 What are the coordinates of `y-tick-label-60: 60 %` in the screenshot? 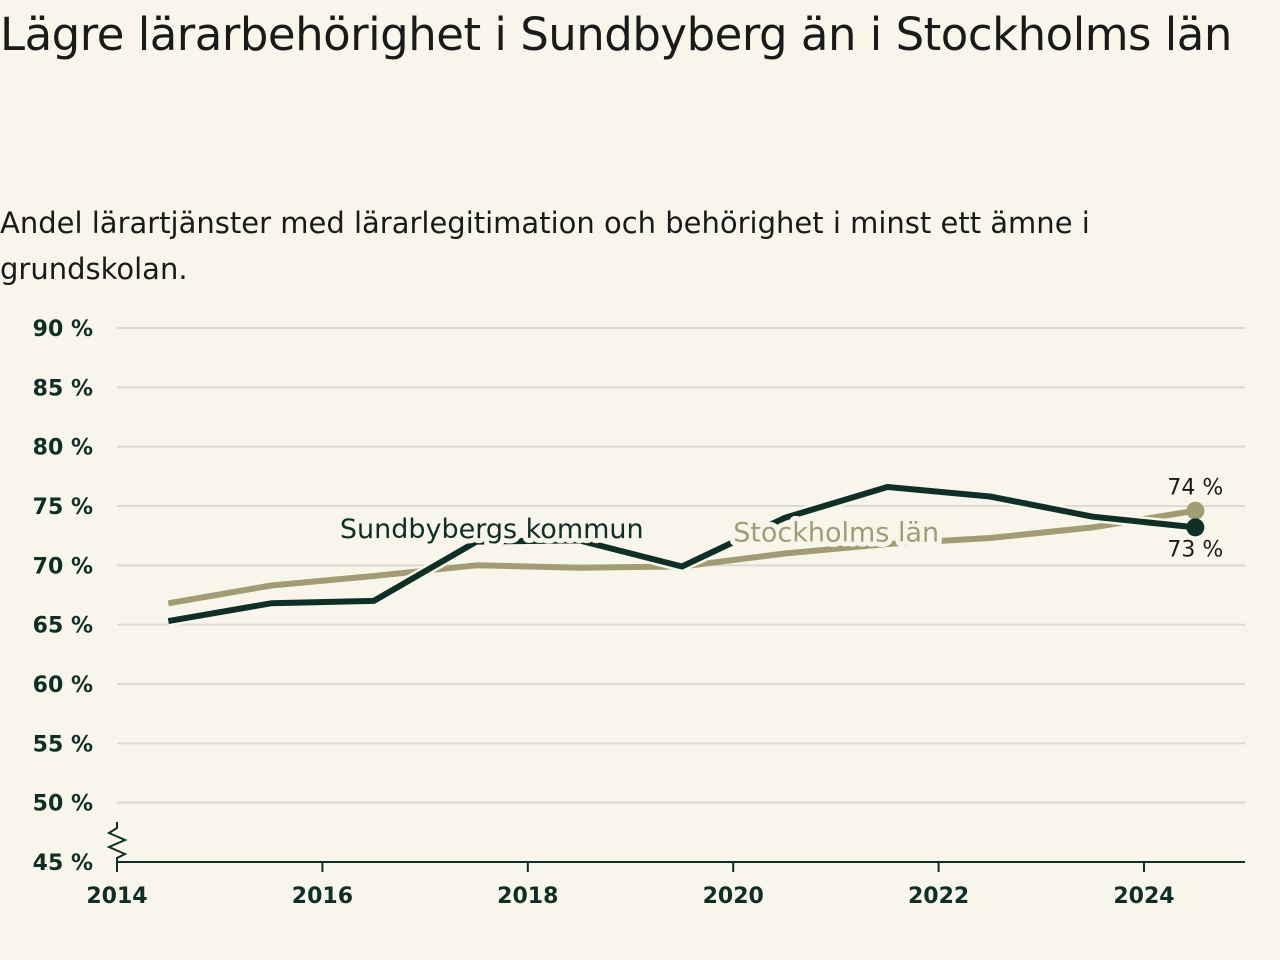 It's located at (63, 685).